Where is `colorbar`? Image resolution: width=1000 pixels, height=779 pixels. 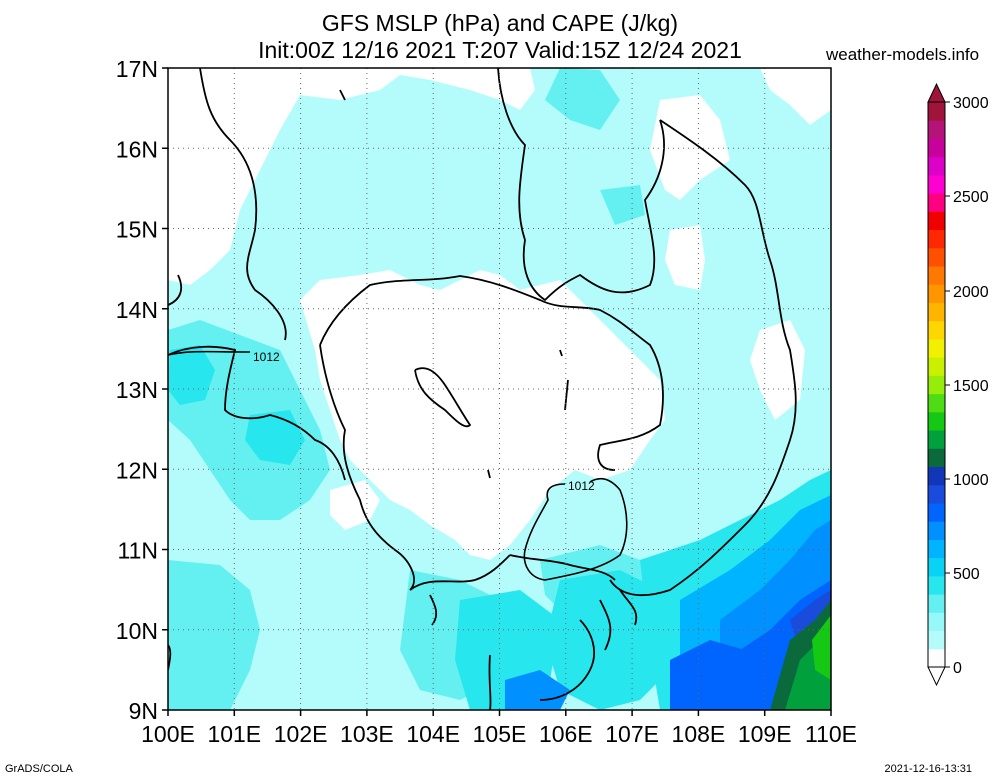
colorbar is located at coordinates (938, 384).